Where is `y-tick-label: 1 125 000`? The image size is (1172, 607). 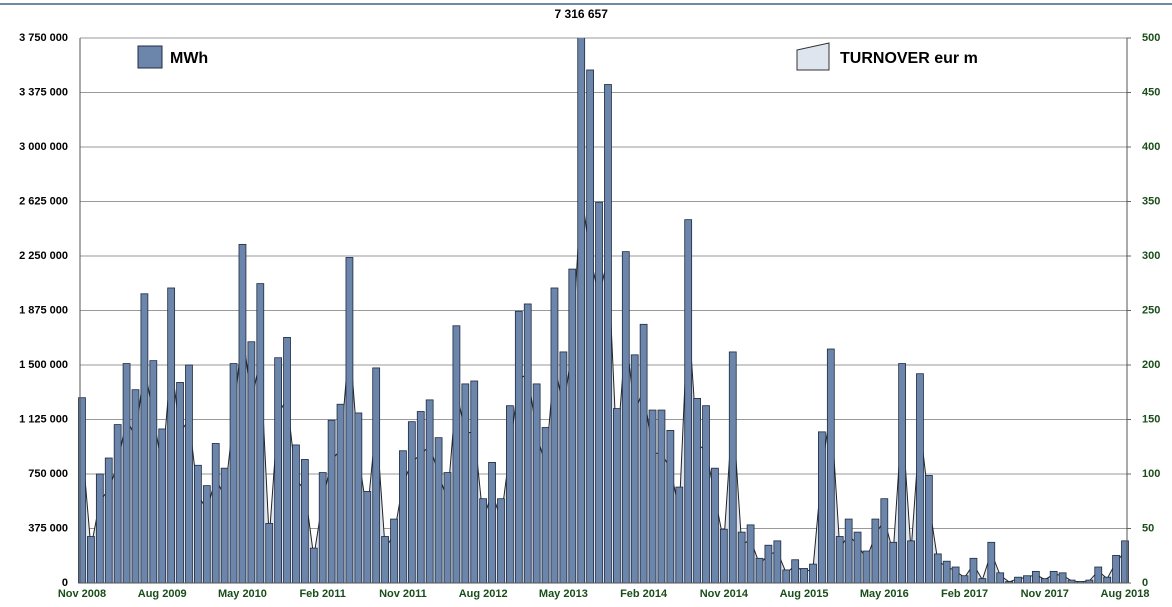 y-tick-label: 1 125 000 is located at coordinates (43, 419).